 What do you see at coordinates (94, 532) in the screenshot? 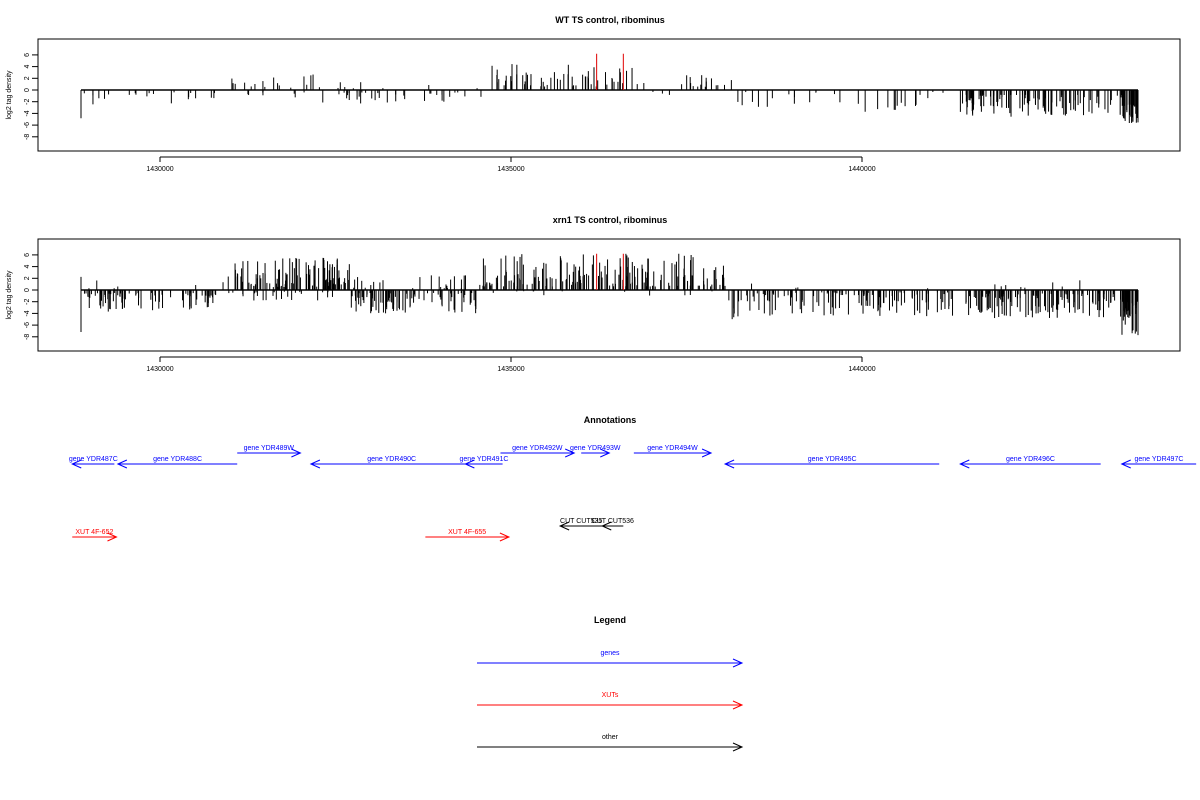
I see `feature-label: XUT 4F-652` at bounding box center [94, 532].